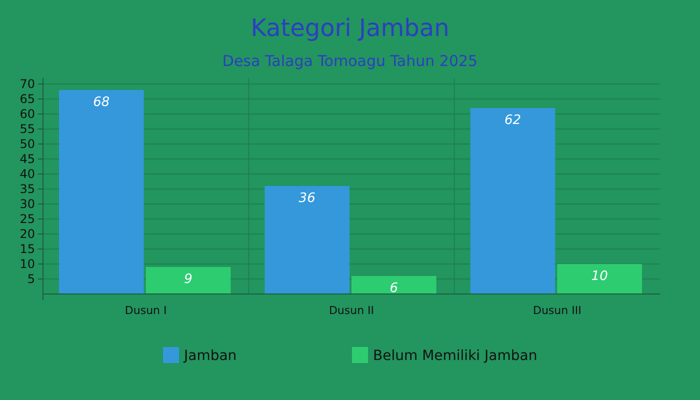 The width and height of the screenshot is (700, 400). I want to click on data-label: 62, so click(513, 120).